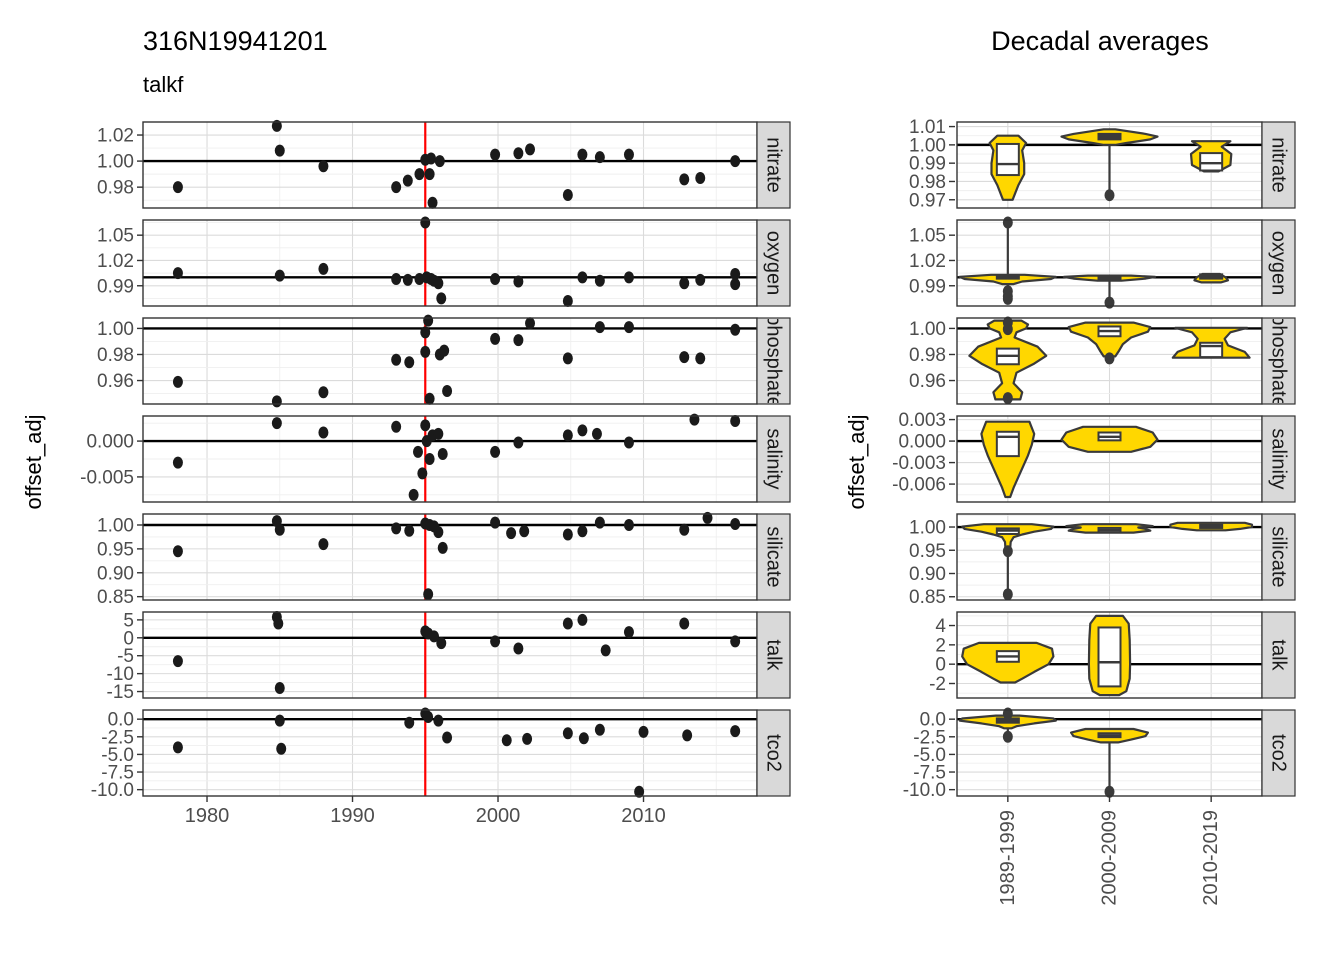  What do you see at coordinates (919, 463) in the screenshot?
I see `y-tick-label: -0.003` at bounding box center [919, 463].